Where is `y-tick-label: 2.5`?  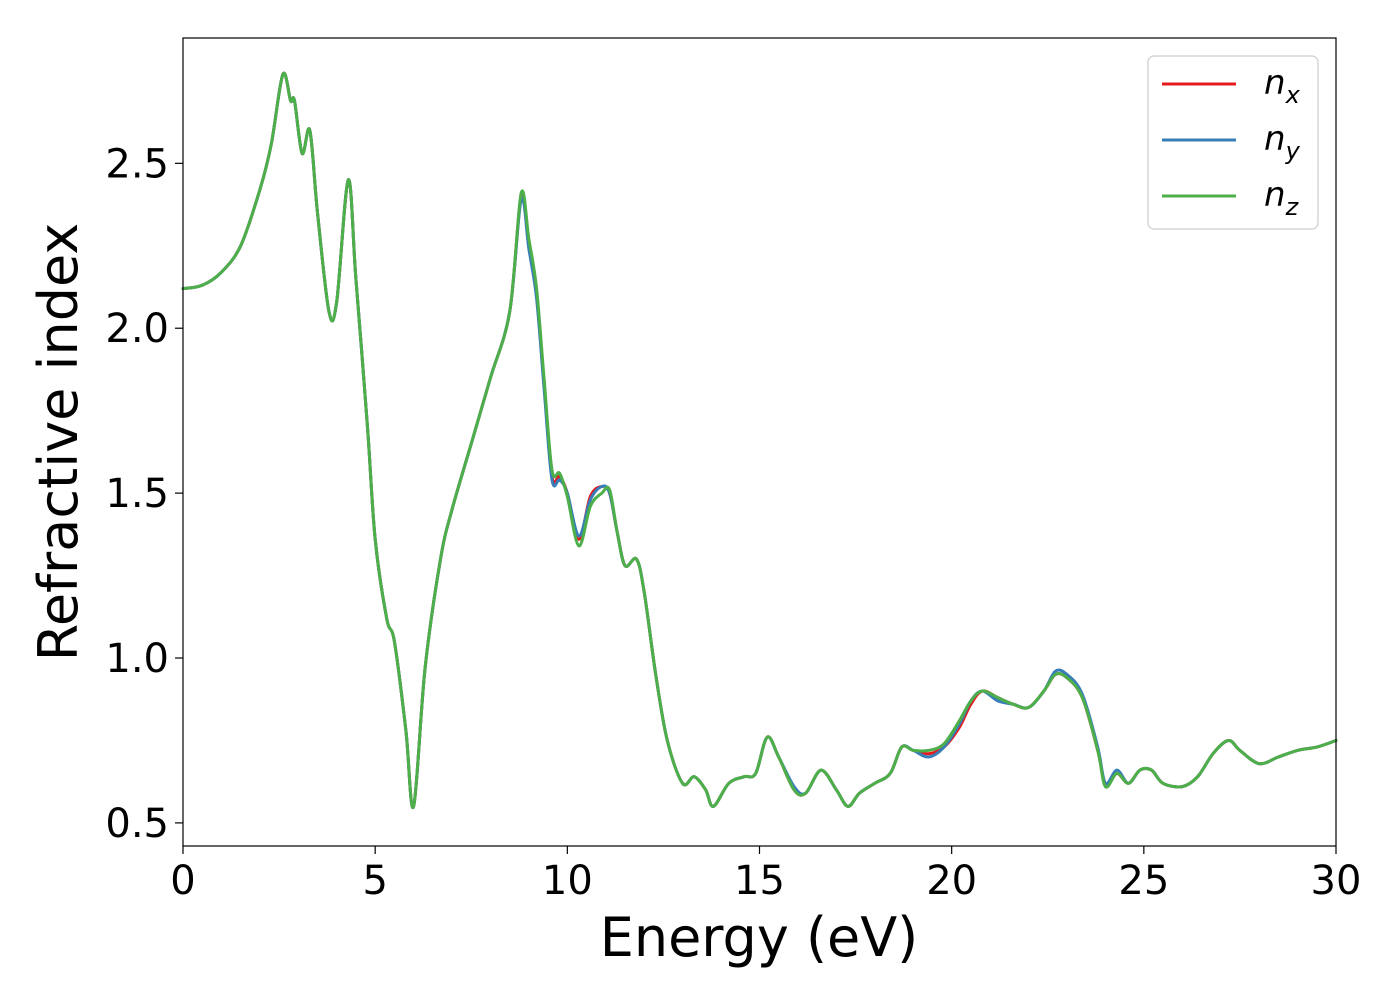
y-tick-label: 2.5 is located at coordinates (137, 164).